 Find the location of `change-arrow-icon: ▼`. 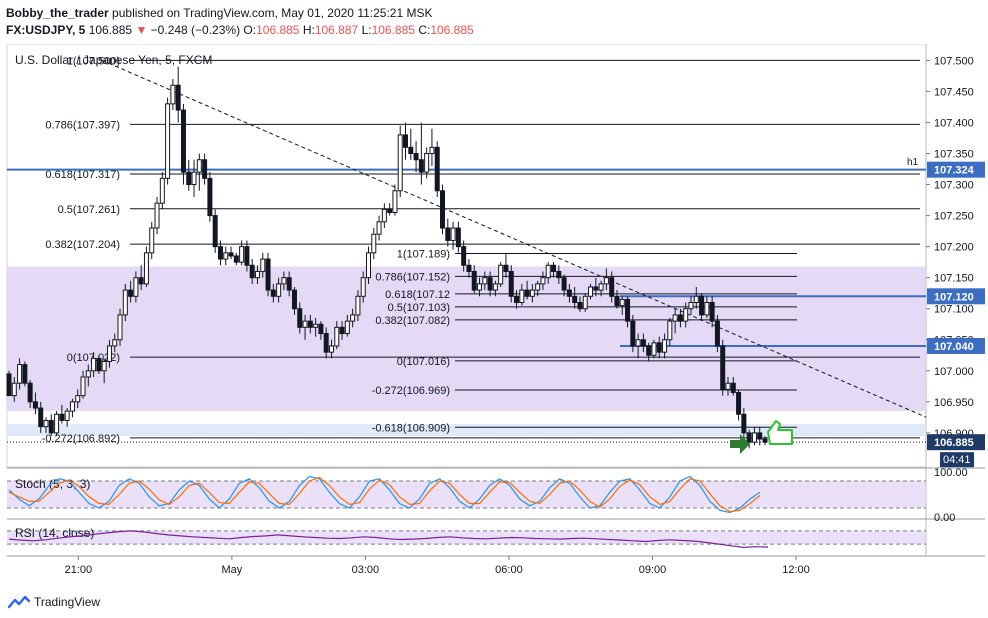

change-arrow-icon: ▼ is located at coordinates (141, 30).